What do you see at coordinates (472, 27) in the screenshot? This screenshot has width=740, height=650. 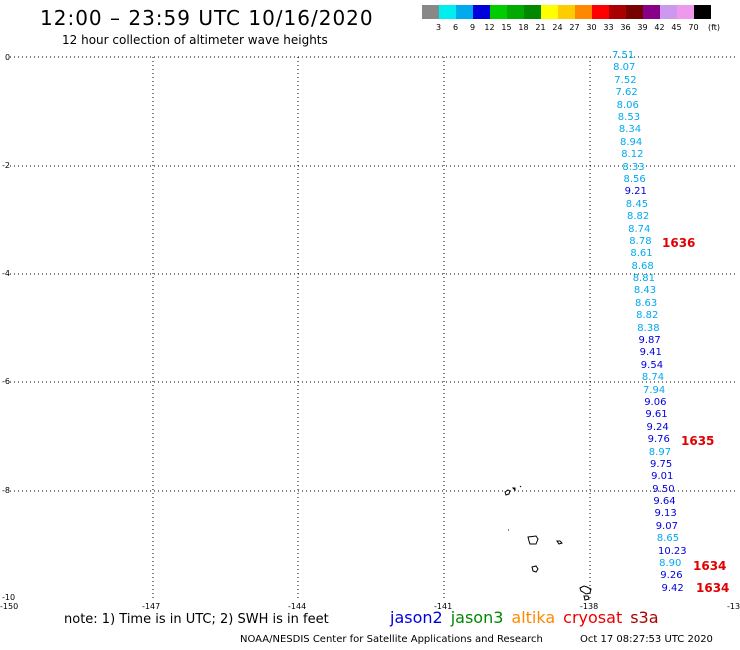 I see `color-scale-label: 9` at bounding box center [472, 27].